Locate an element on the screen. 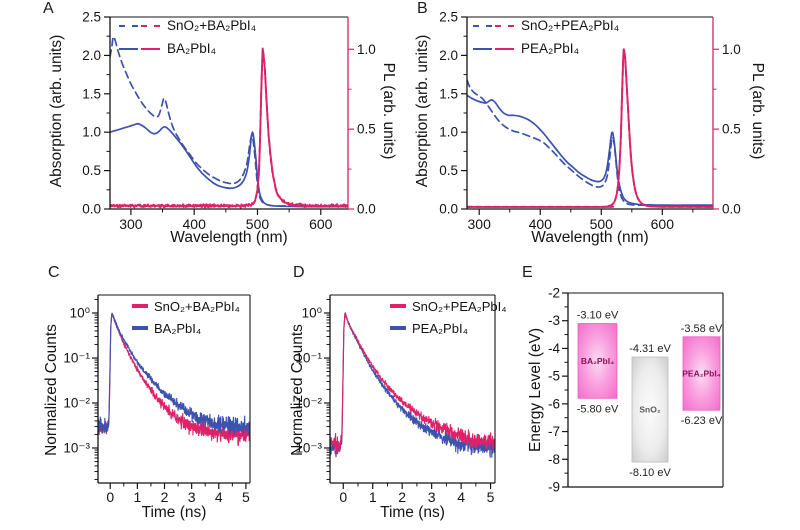 Image resolution: width=800 pixels, height=530 pixels. svg-text: -3.58 eV is located at coordinates (702, 329).